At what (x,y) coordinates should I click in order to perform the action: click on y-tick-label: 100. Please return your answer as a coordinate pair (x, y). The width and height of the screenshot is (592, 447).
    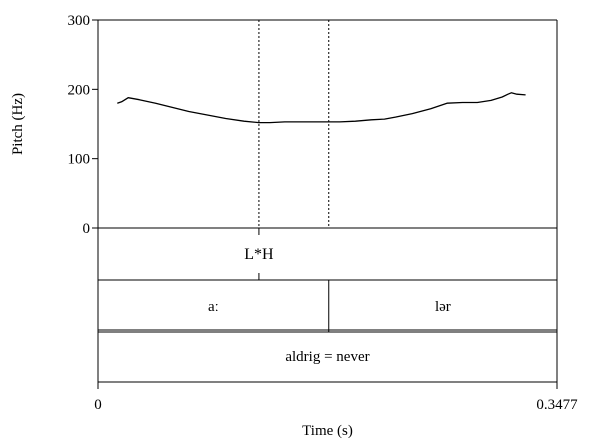
    Looking at the image, I should click on (79, 160).